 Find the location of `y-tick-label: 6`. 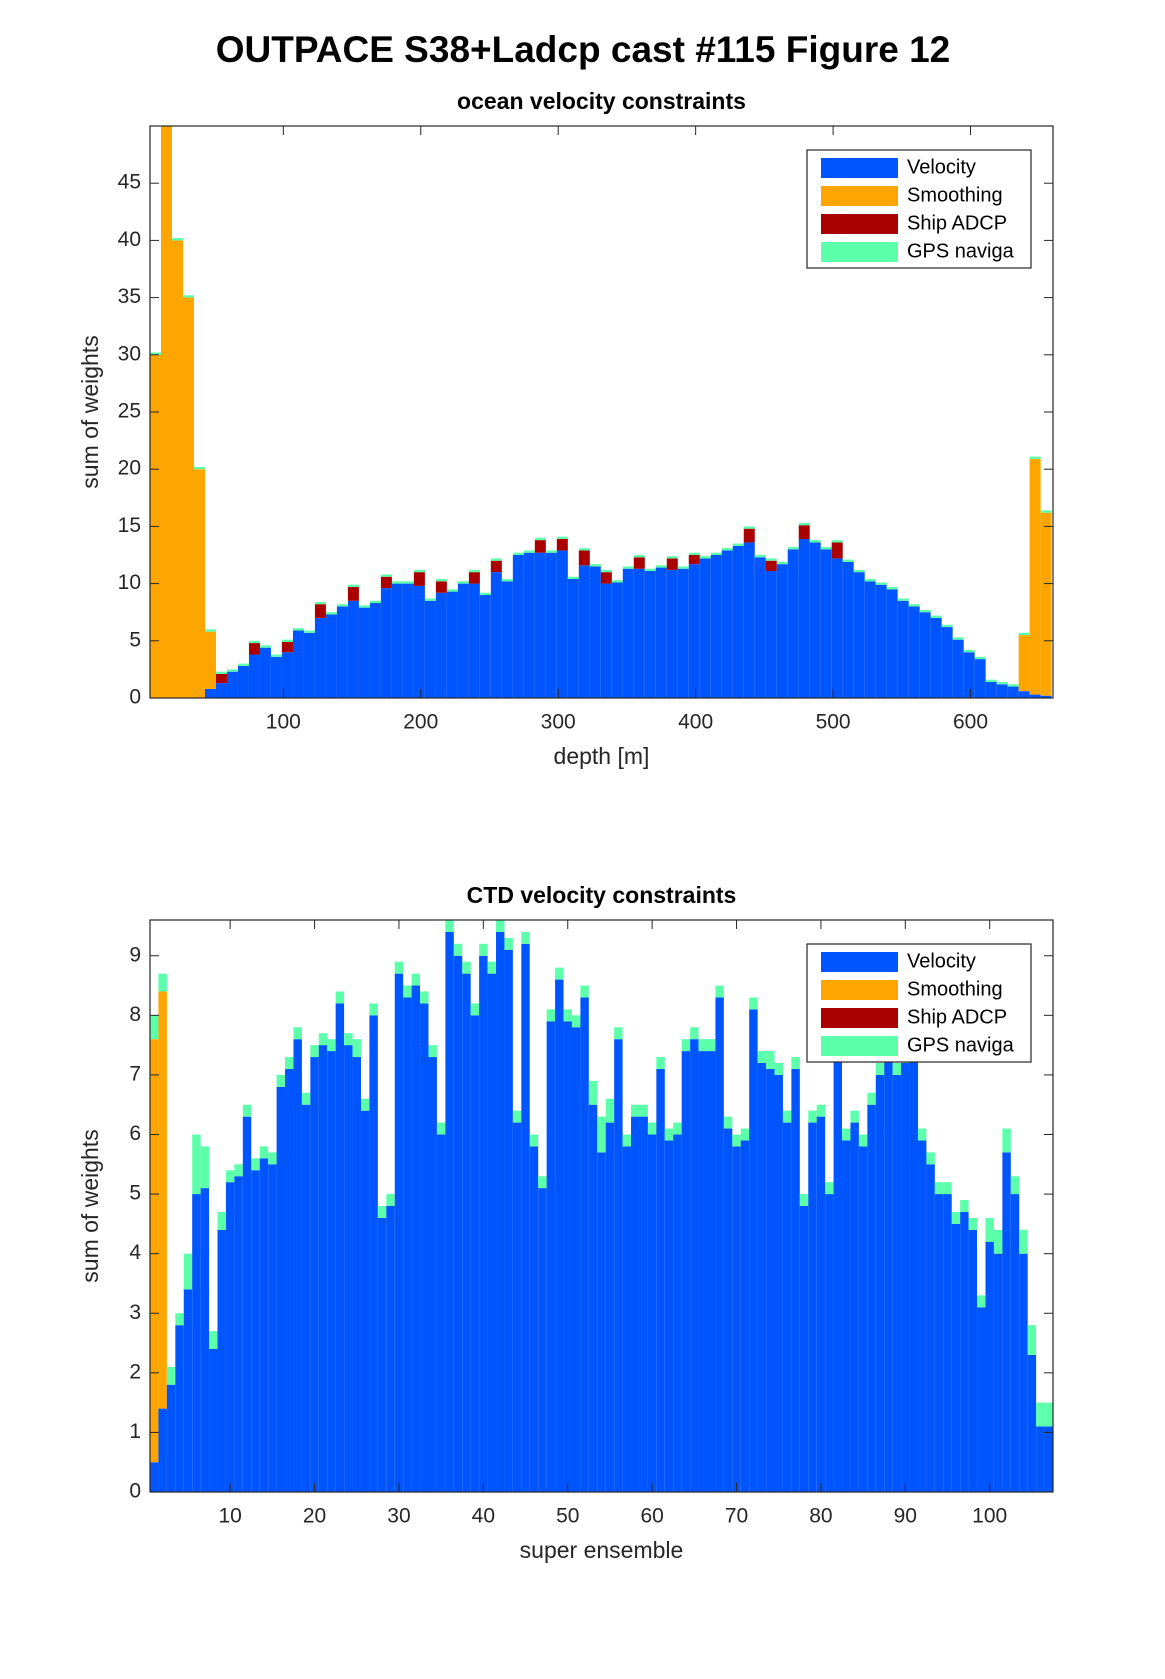

y-tick-label: 6 is located at coordinates (135, 1133).